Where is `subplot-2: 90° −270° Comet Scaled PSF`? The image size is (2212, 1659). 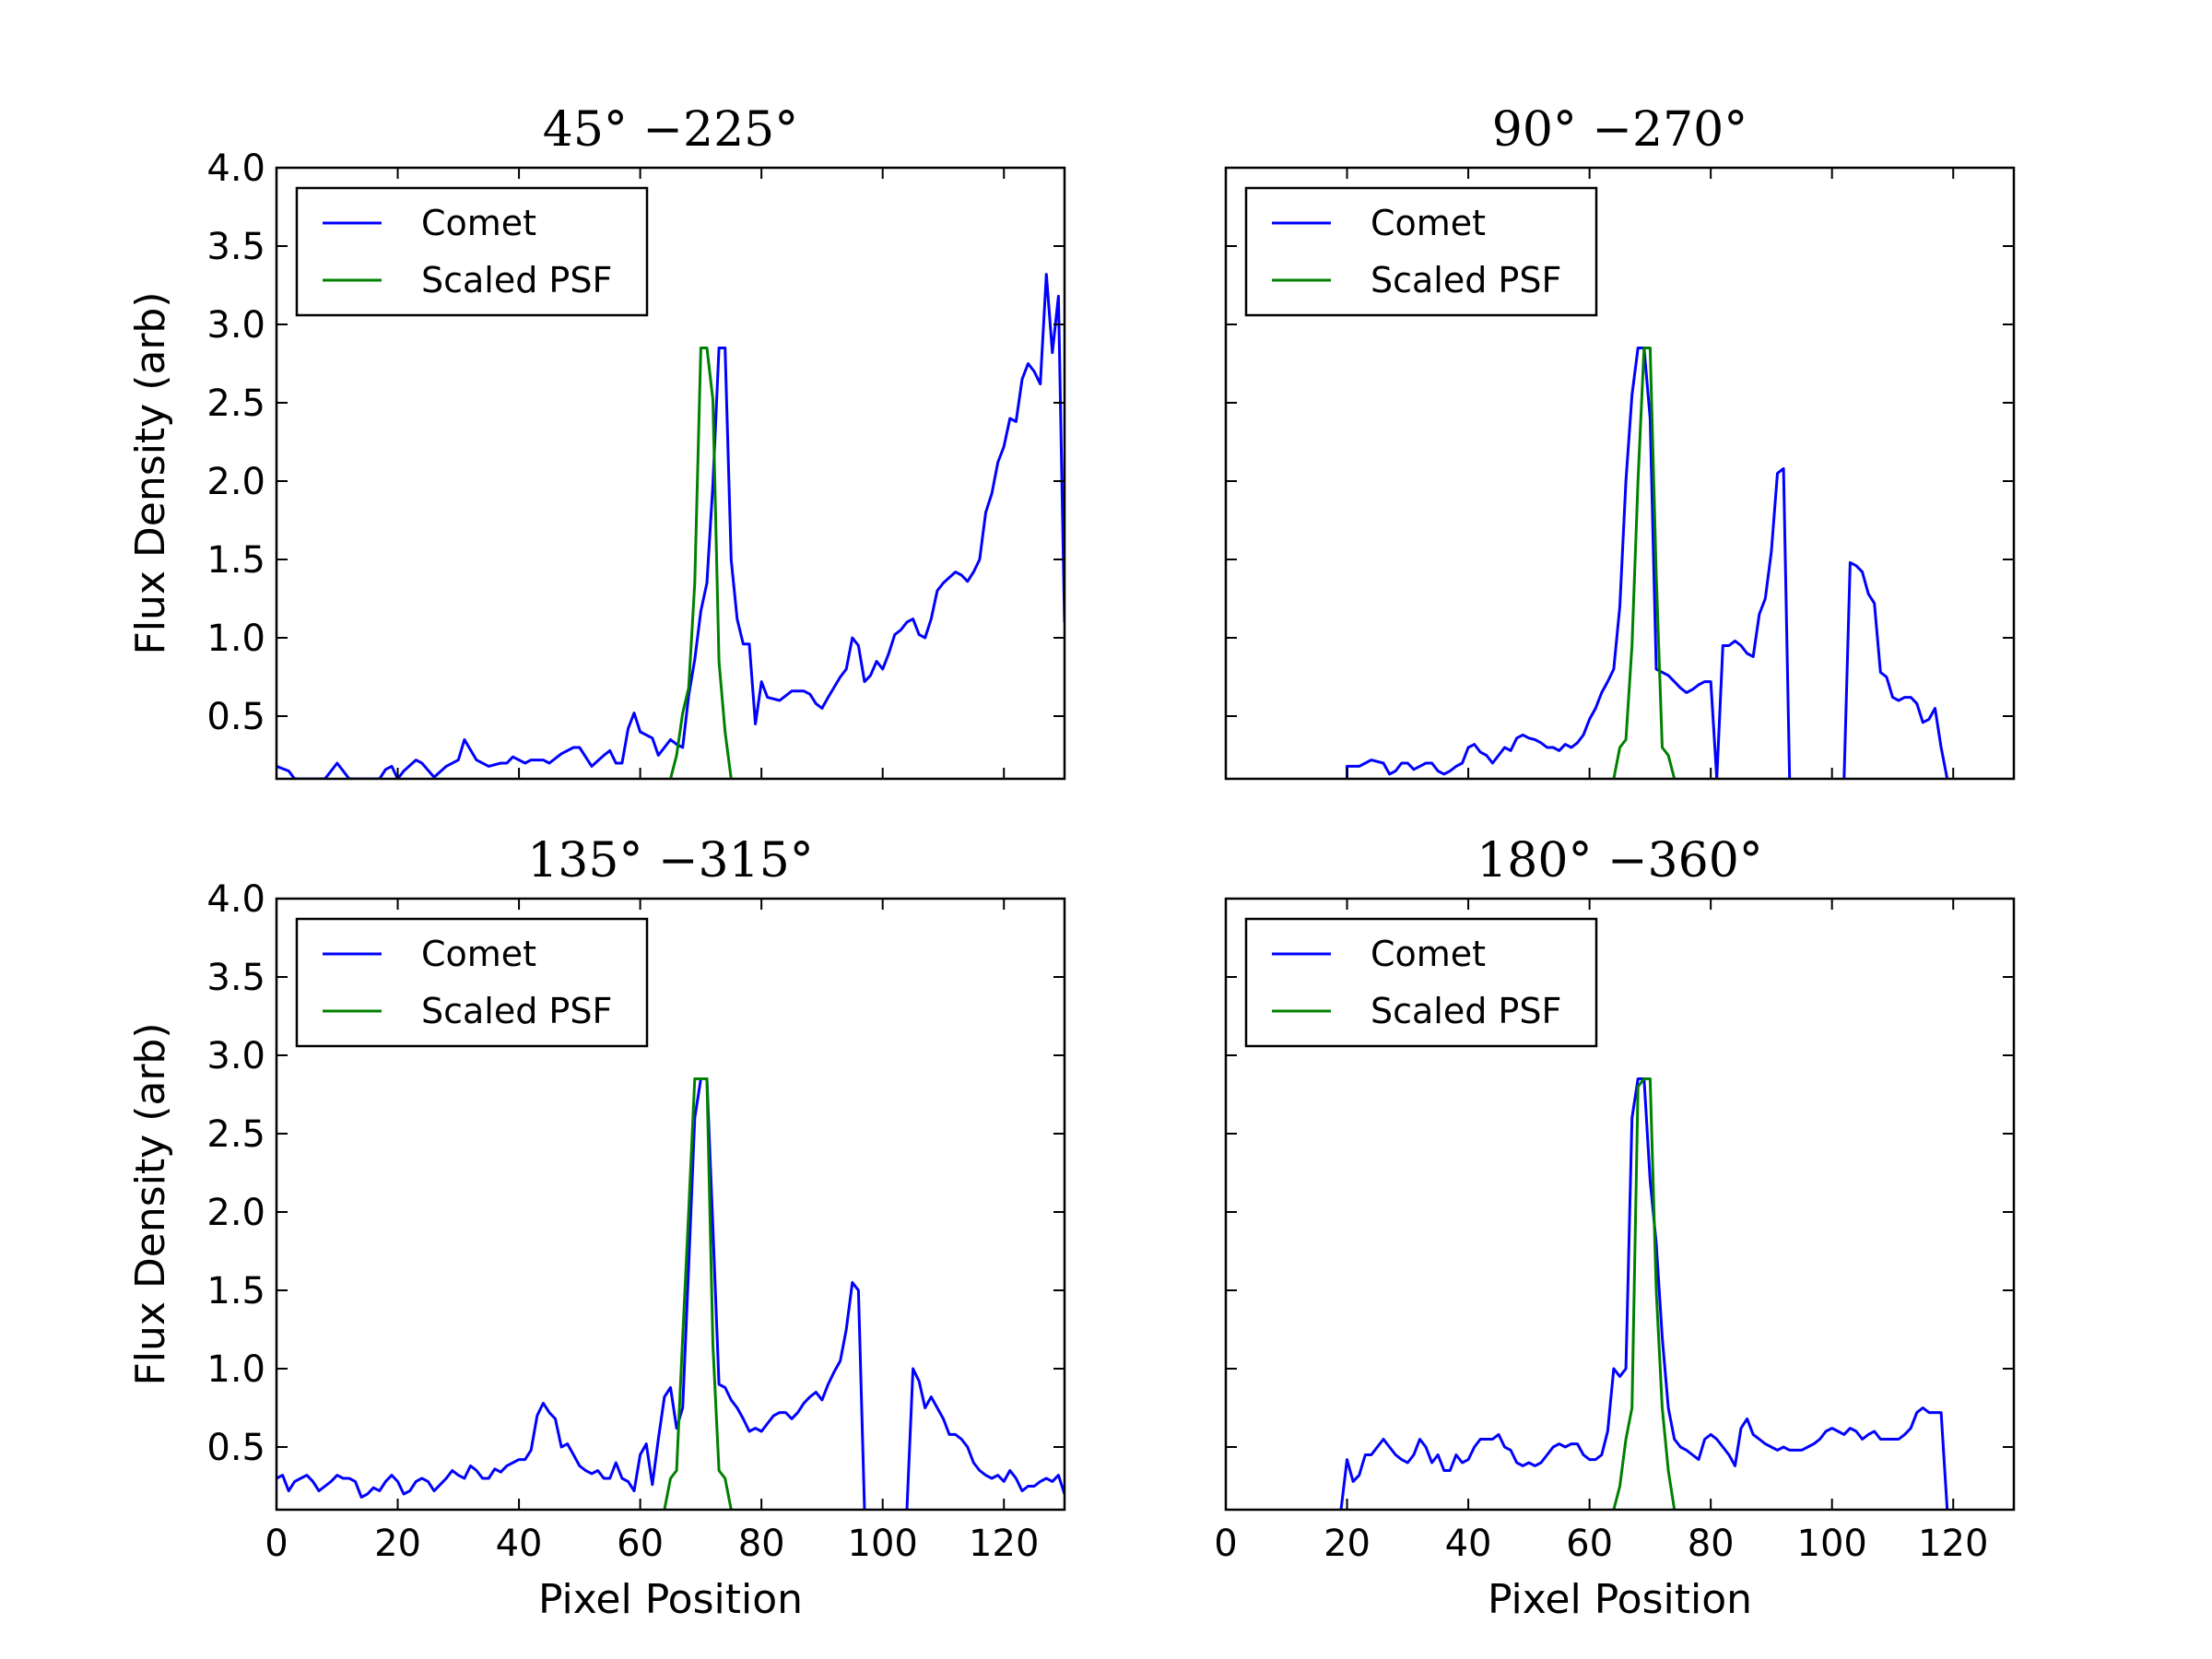 subplot-2: 90° −270° Comet Scaled PSF is located at coordinates (1620, 441).